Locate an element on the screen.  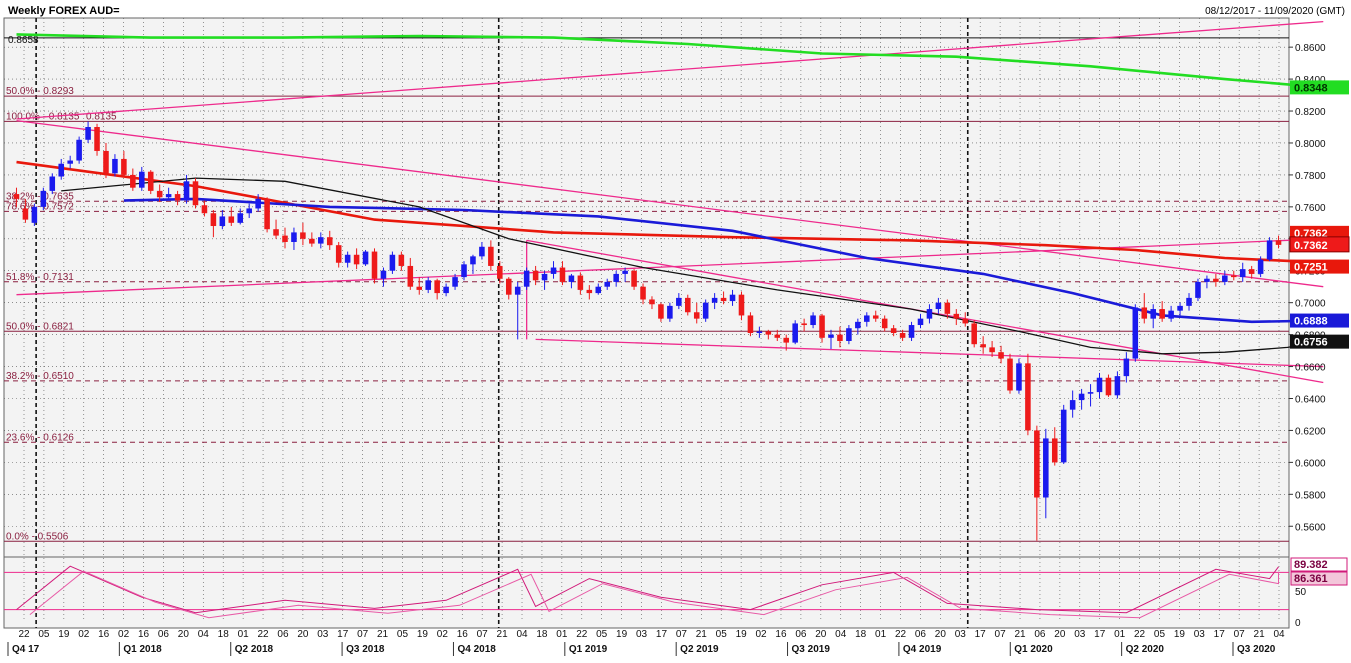
quarter-label: Q4 17 is located at coordinates (26, 649).